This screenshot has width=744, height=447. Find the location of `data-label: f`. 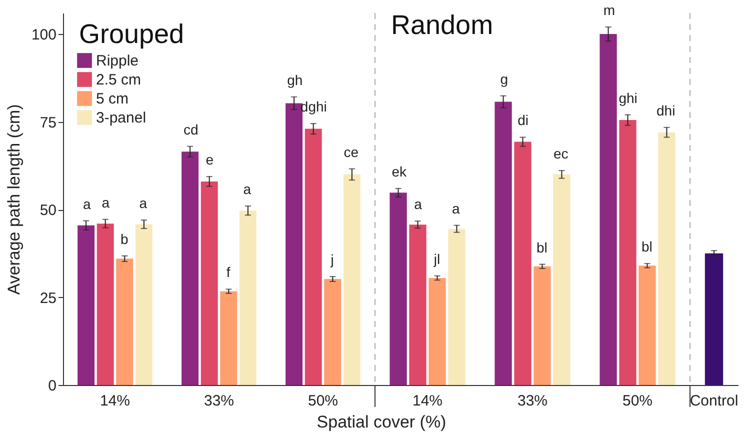

data-label: f is located at coordinates (228, 272).